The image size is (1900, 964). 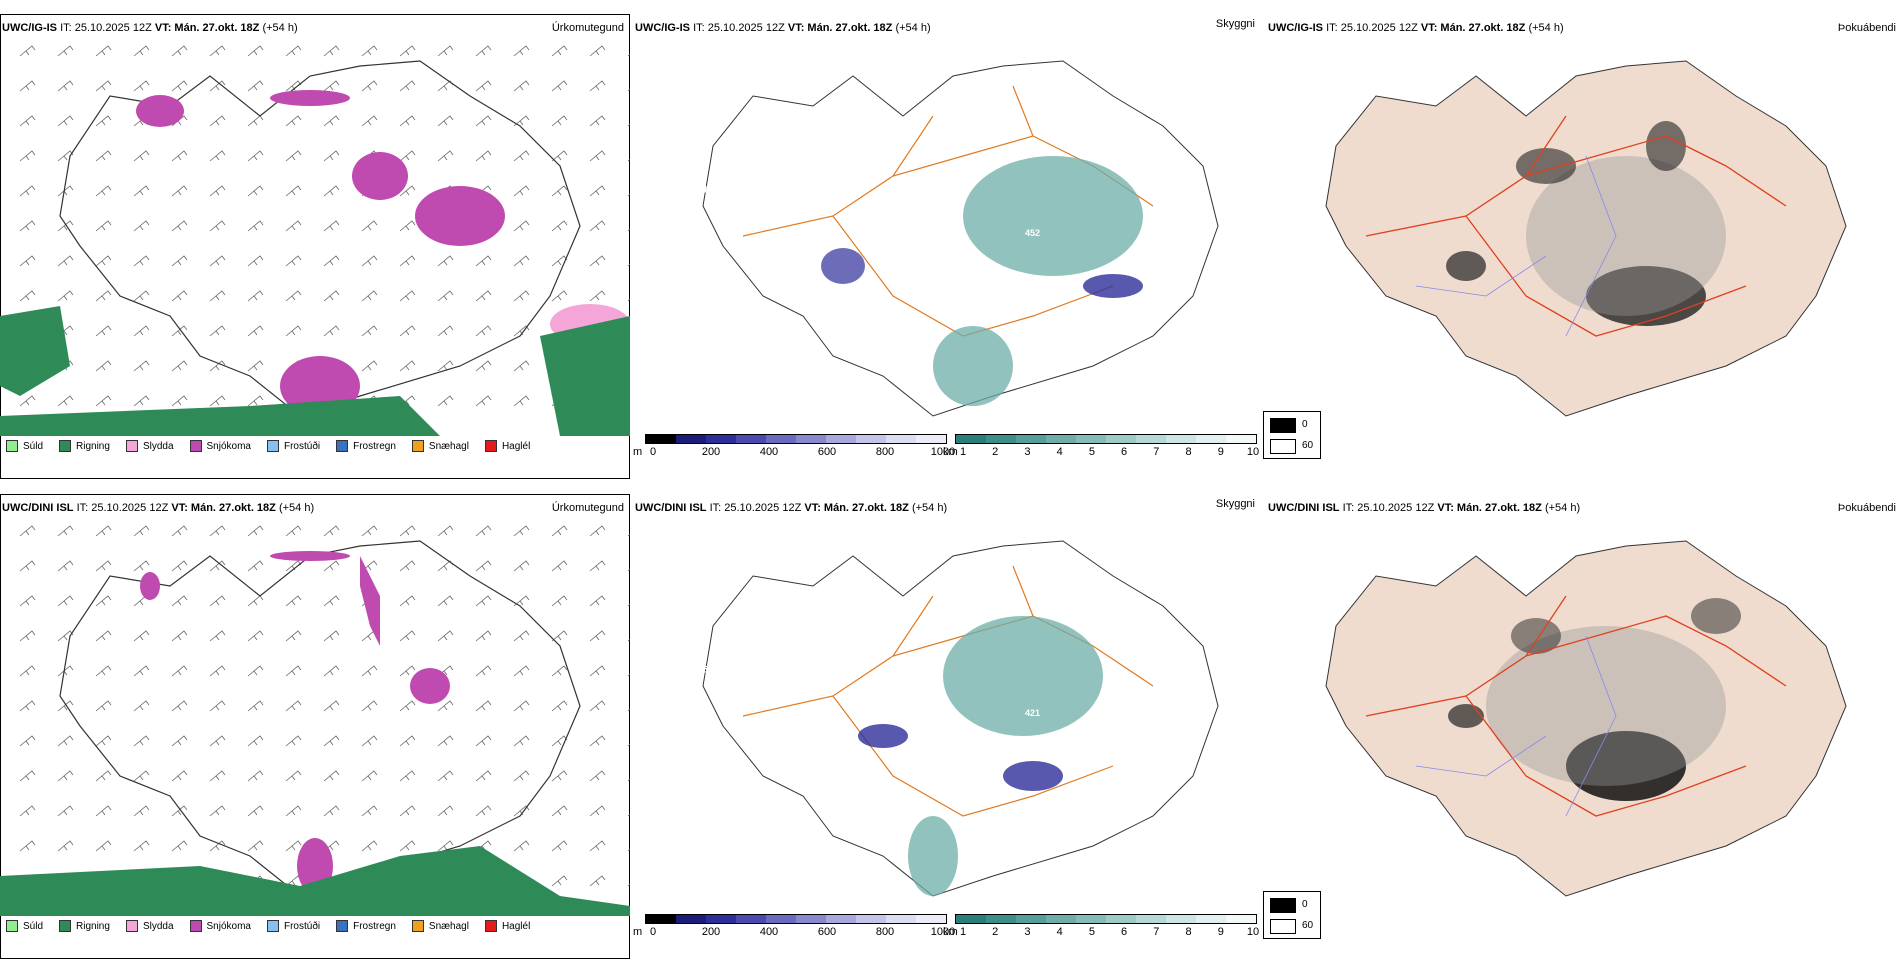 What do you see at coordinates (516, 926) in the screenshot?
I see `legend-label: Haglél` at bounding box center [516, 926].